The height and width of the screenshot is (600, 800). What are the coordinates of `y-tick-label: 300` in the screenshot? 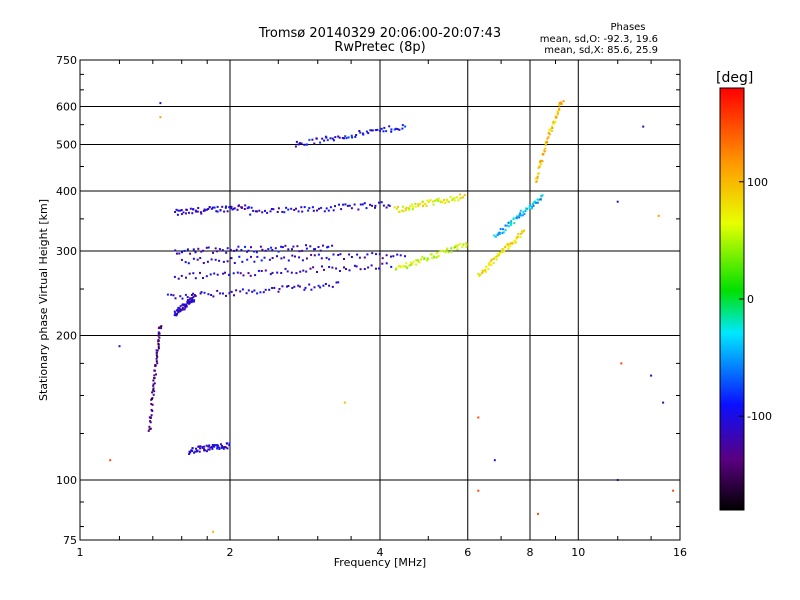 It's located at (66, 251).